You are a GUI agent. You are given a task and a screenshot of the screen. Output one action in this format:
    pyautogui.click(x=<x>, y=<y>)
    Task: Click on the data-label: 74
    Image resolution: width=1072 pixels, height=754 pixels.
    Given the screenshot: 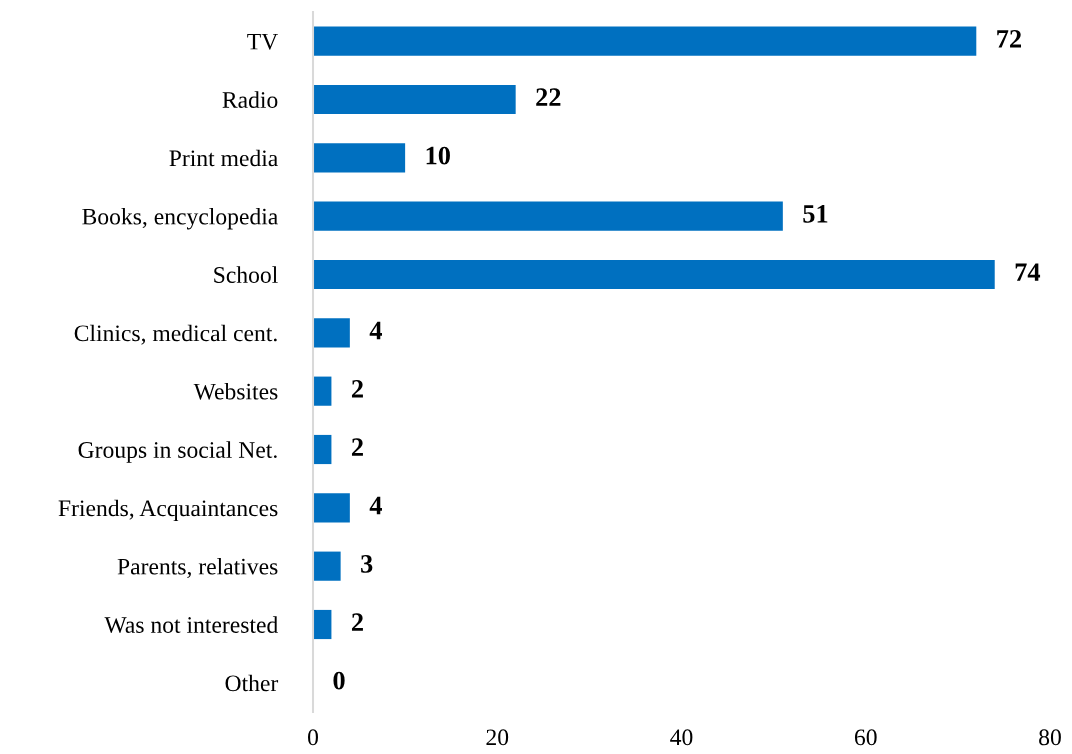 What is the action you would take?
    pyautogui.click(x=1028, y=272)
    